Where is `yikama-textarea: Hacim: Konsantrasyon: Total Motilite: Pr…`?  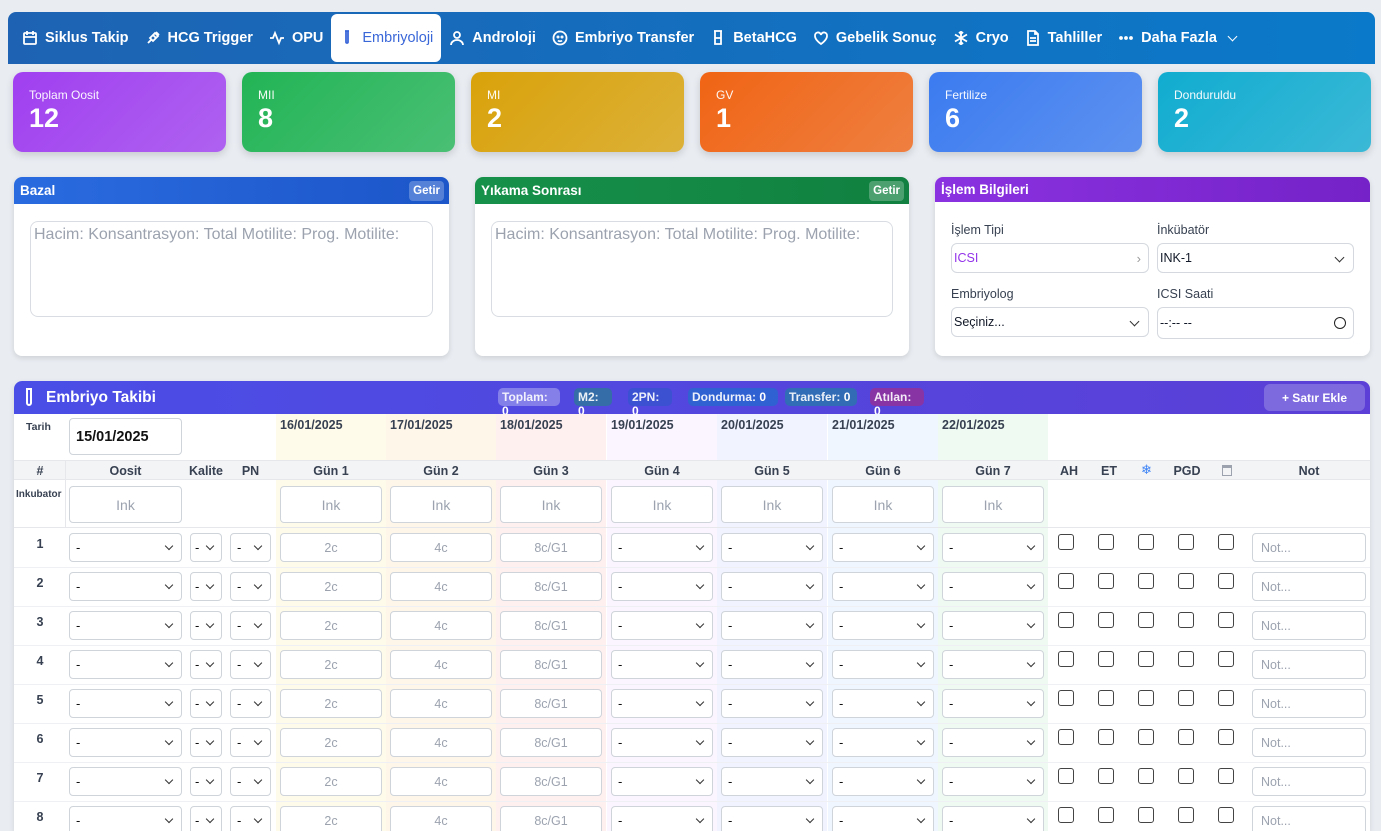 yikama-textarea: Hacim: Konsantrasyon: Total Motilite: Pr… is located at coordinates (692, 269).